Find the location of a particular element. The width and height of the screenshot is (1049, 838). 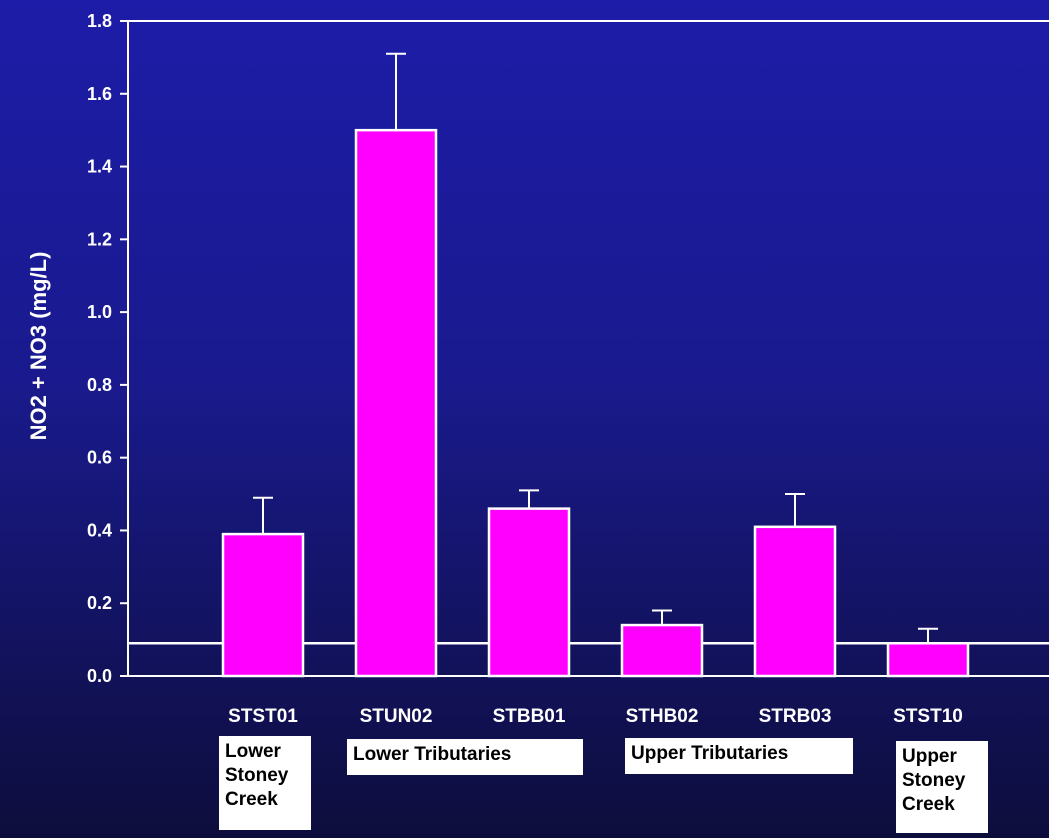

x-tick-label: STBB01 is located at coordinates (529, 716).